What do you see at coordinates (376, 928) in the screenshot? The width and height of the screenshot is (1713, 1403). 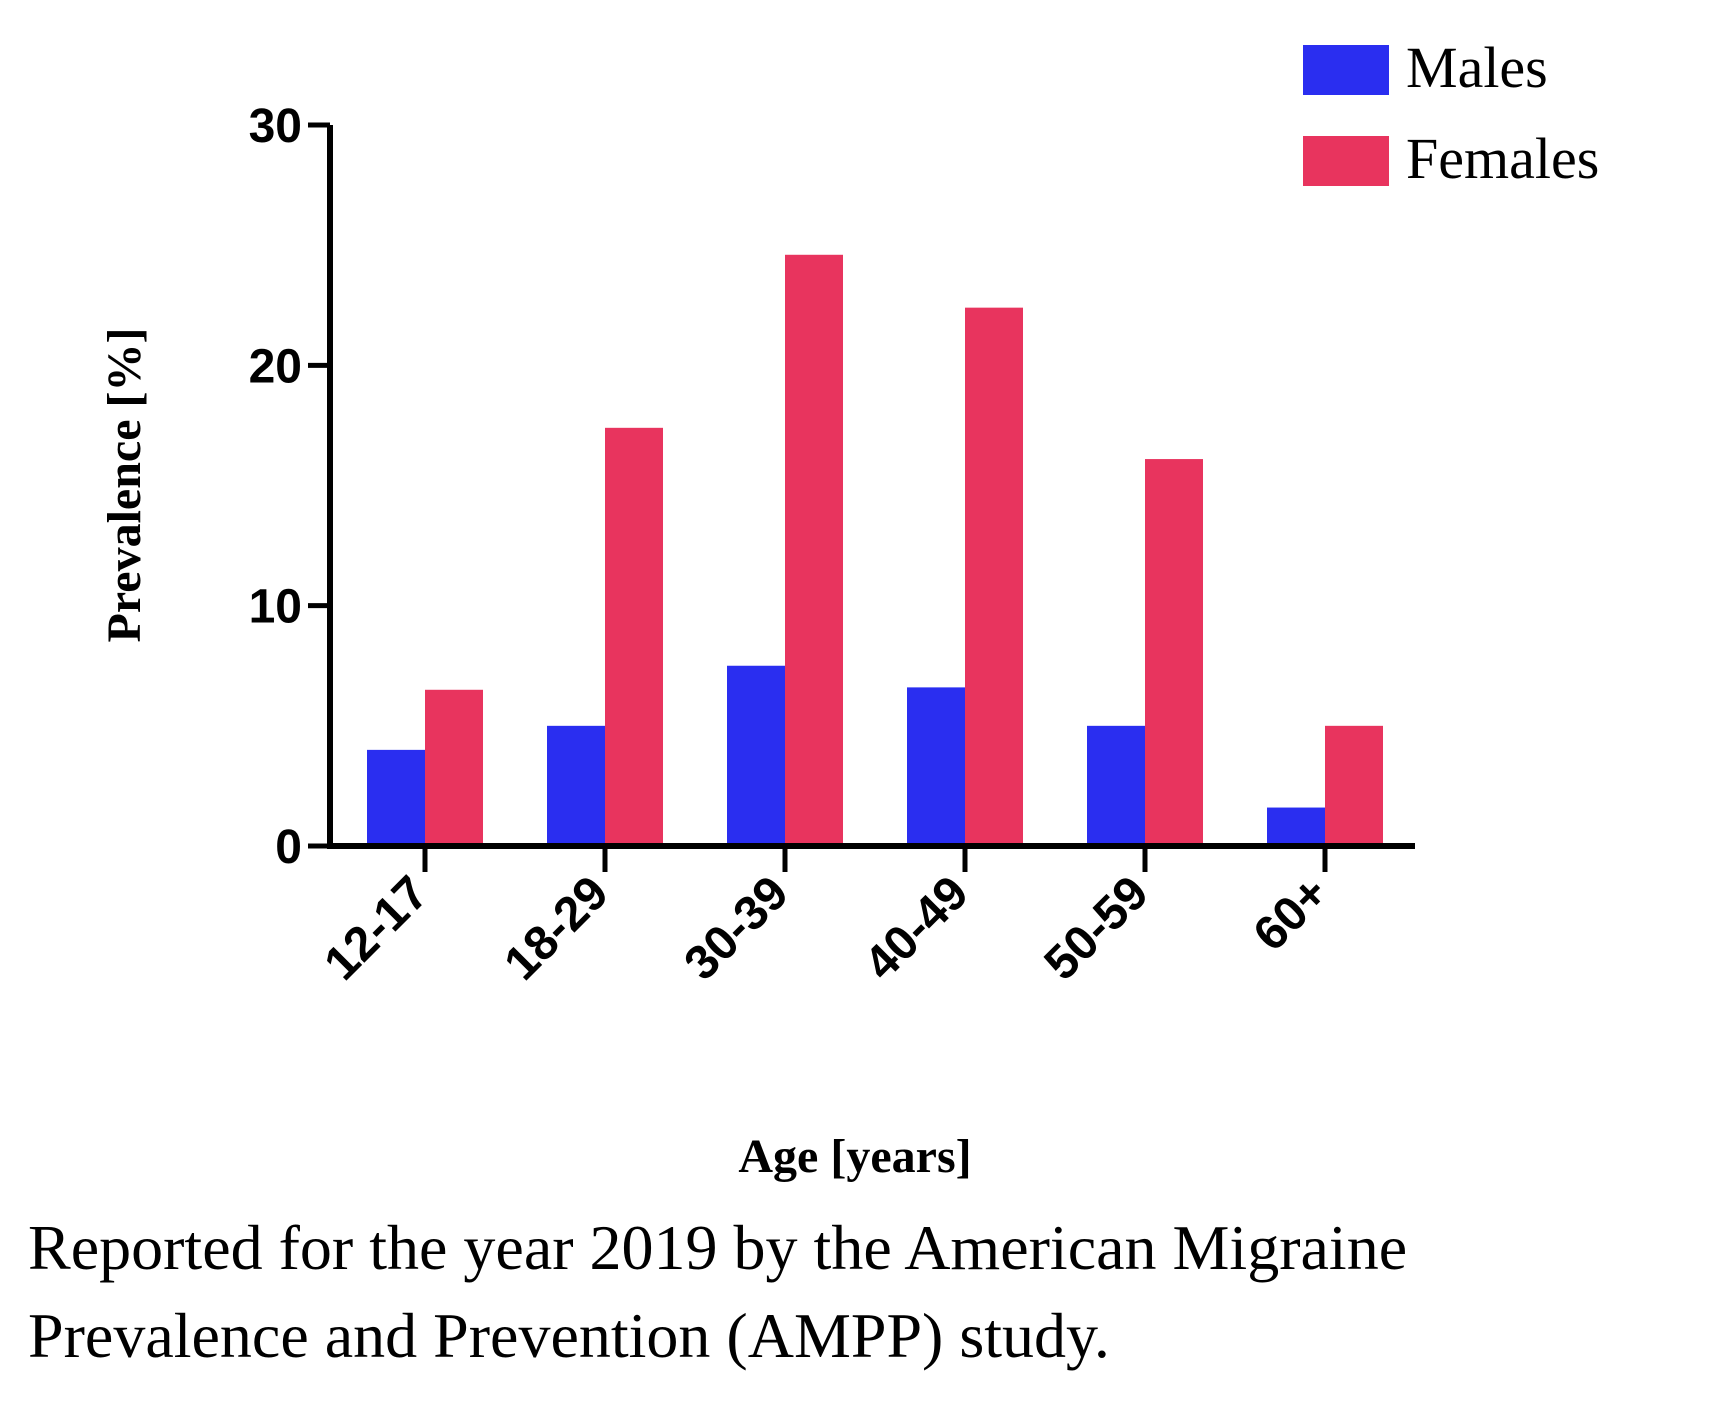 I see `x-tick-label-12-17: 12-17` at bounding box center [376, 928].